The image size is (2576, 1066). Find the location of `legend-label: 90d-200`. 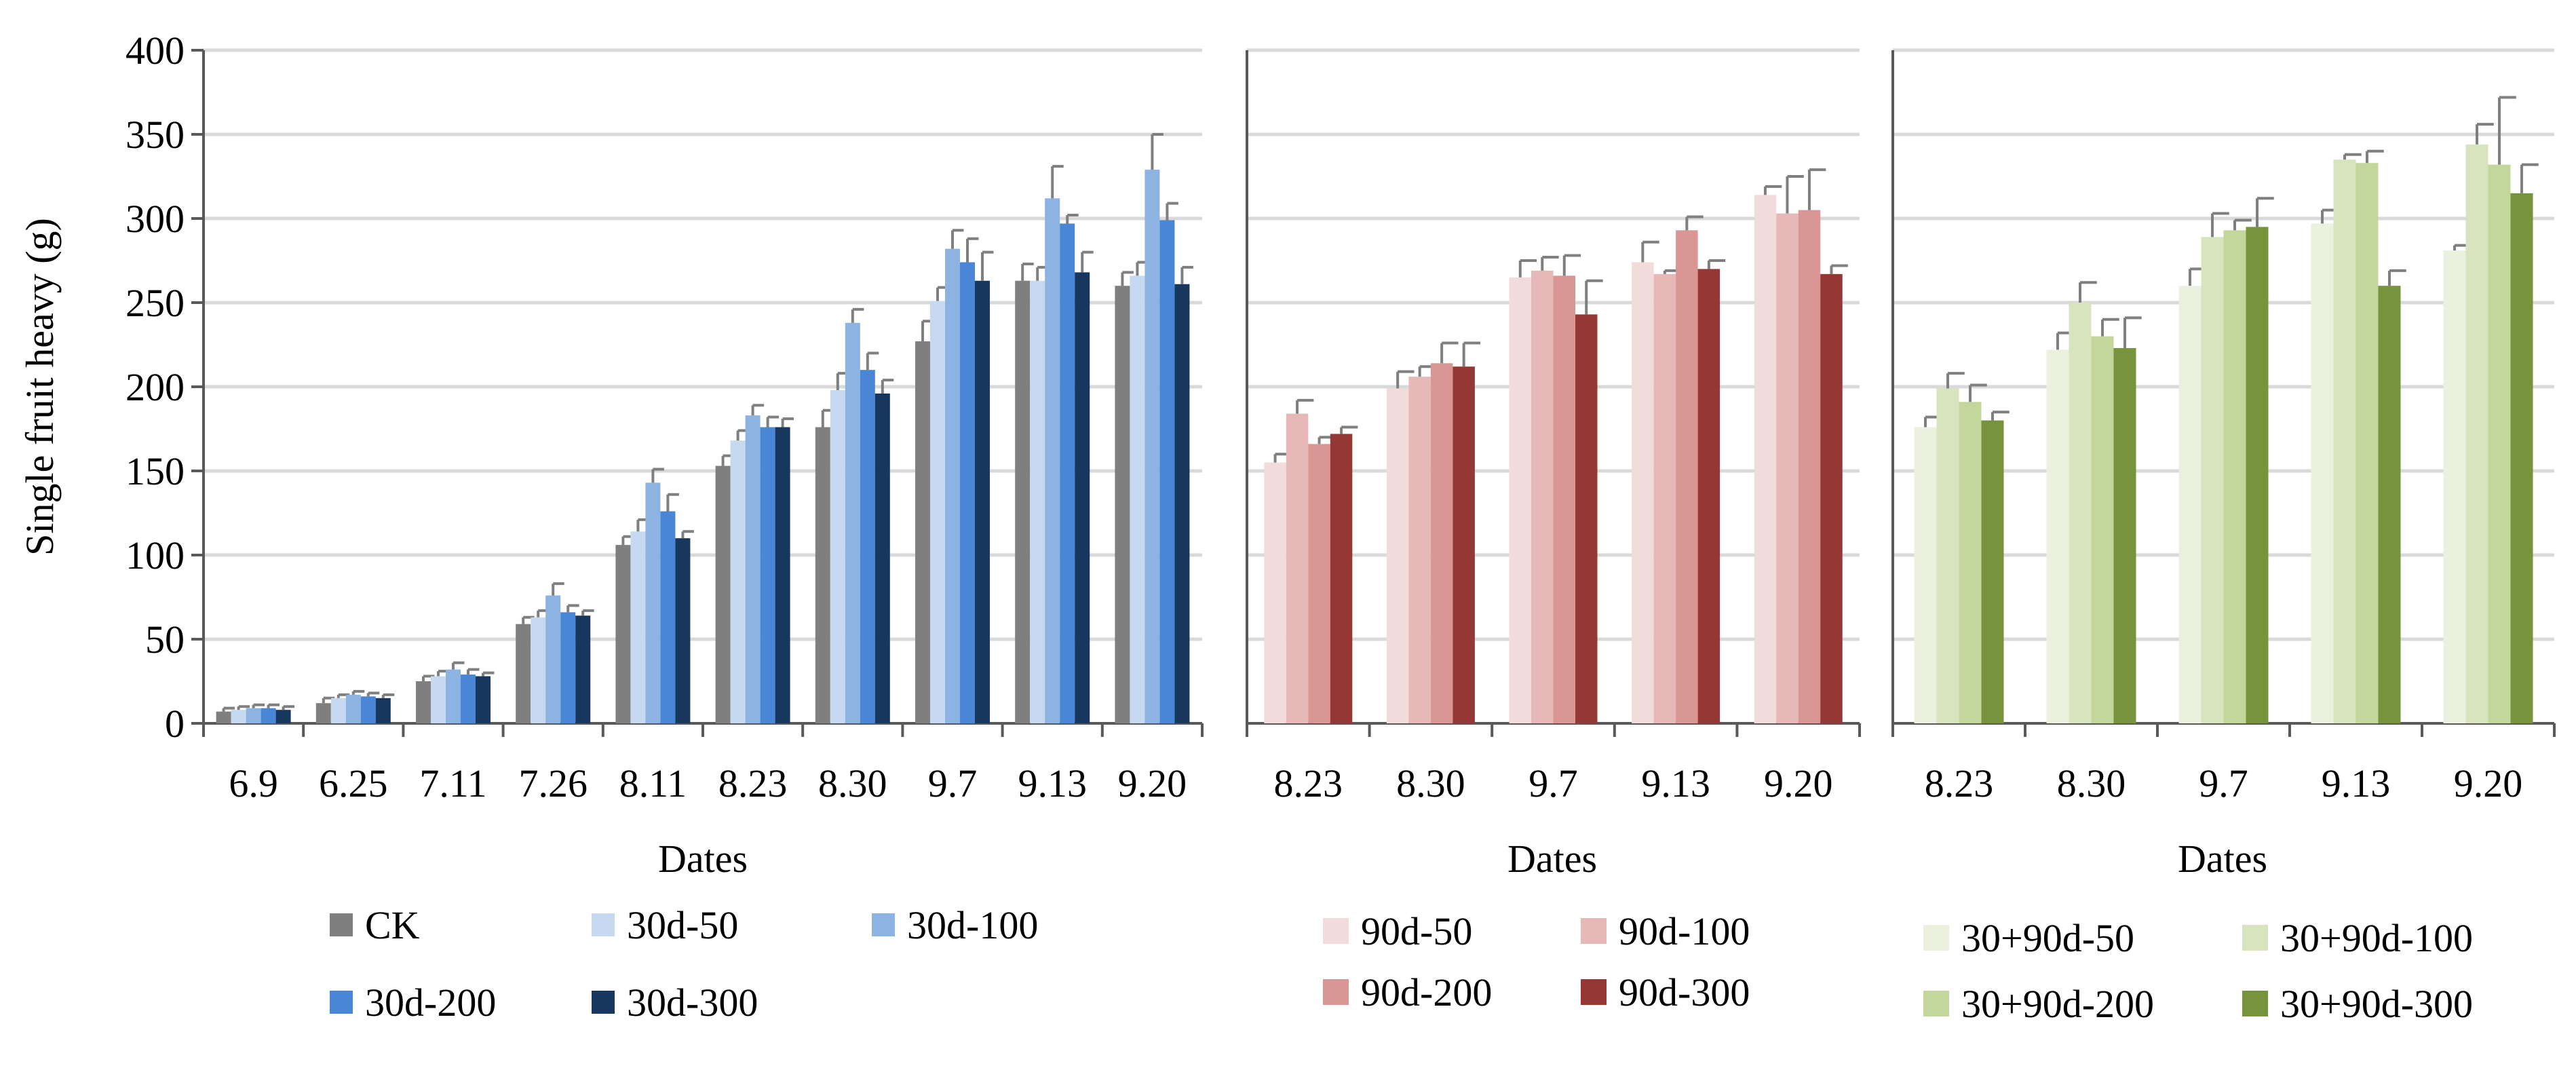

legend-label: 90d-200 is located at coordinates (1426, 992).